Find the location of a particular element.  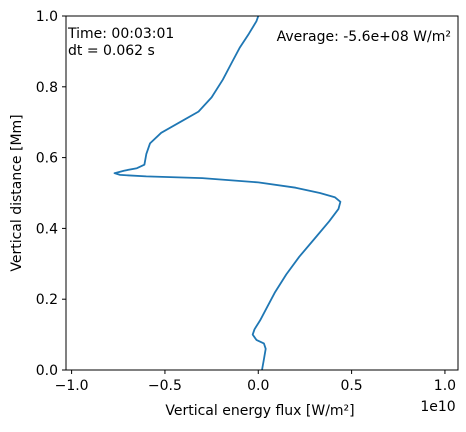

y-tick-label: 0.4 is located at coordinates (47, 229).